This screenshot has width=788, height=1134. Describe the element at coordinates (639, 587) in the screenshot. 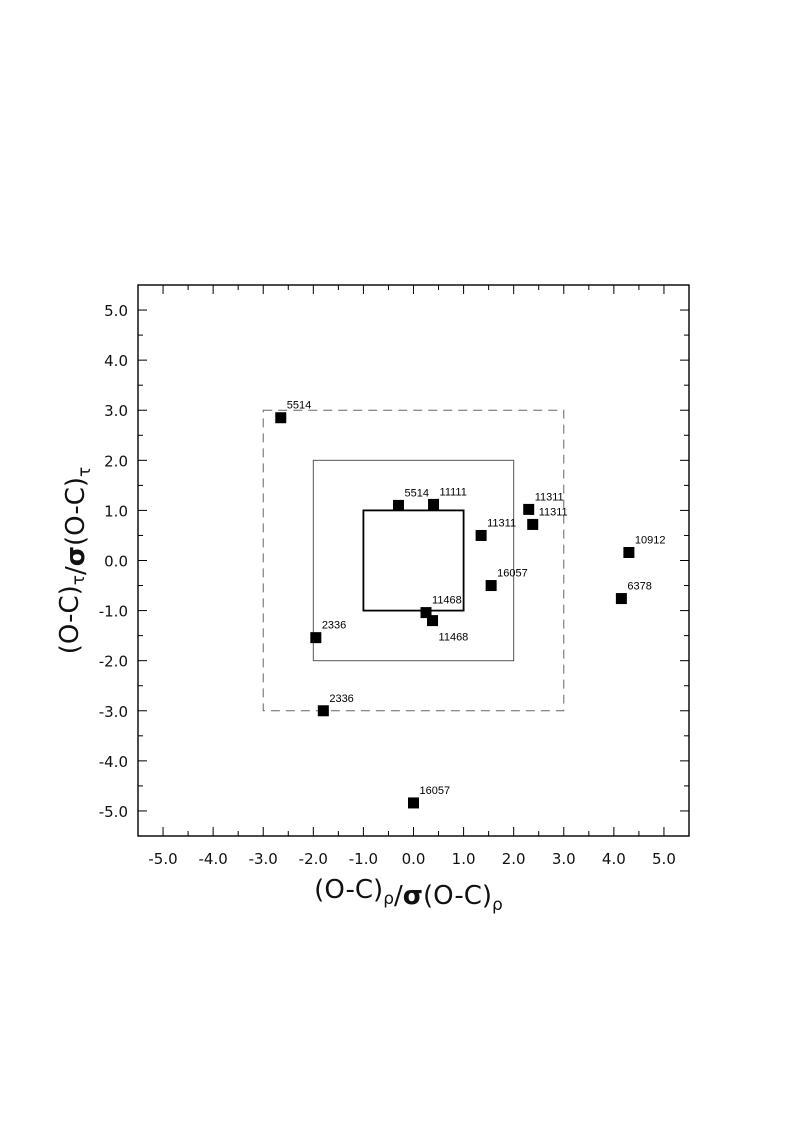

I see `point-label: 6378` at that location.